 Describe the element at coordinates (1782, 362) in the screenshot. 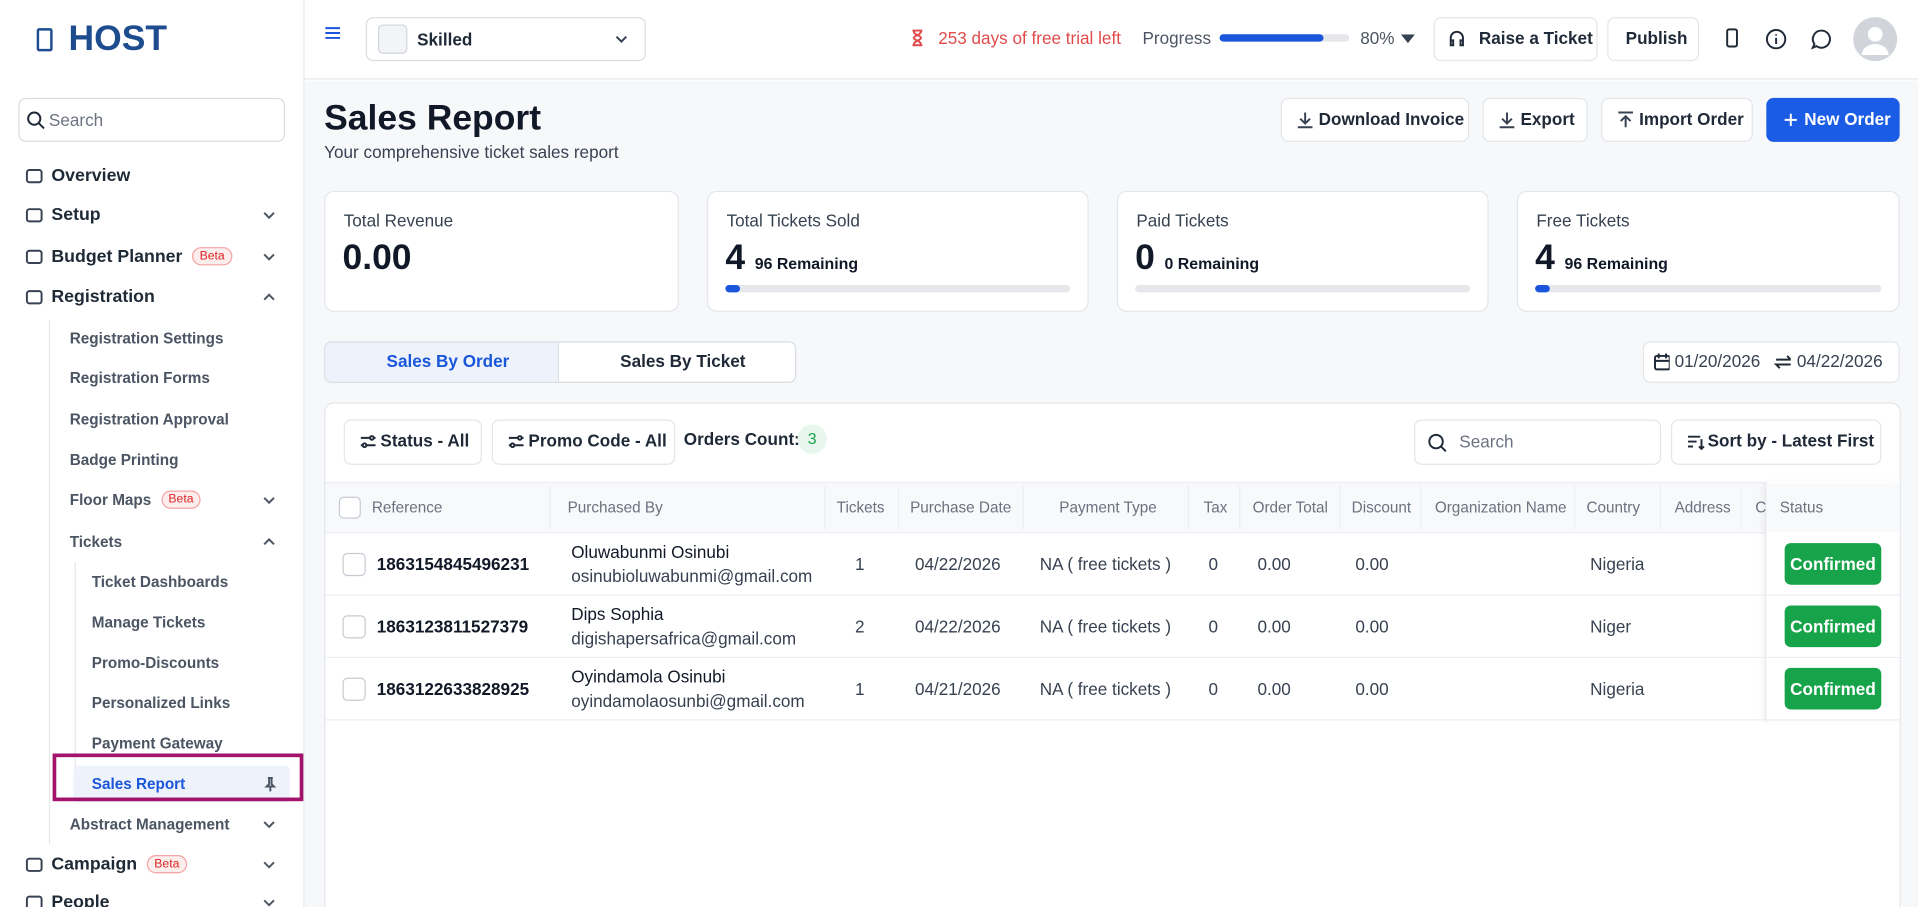

I see `swap-icon` at that location.